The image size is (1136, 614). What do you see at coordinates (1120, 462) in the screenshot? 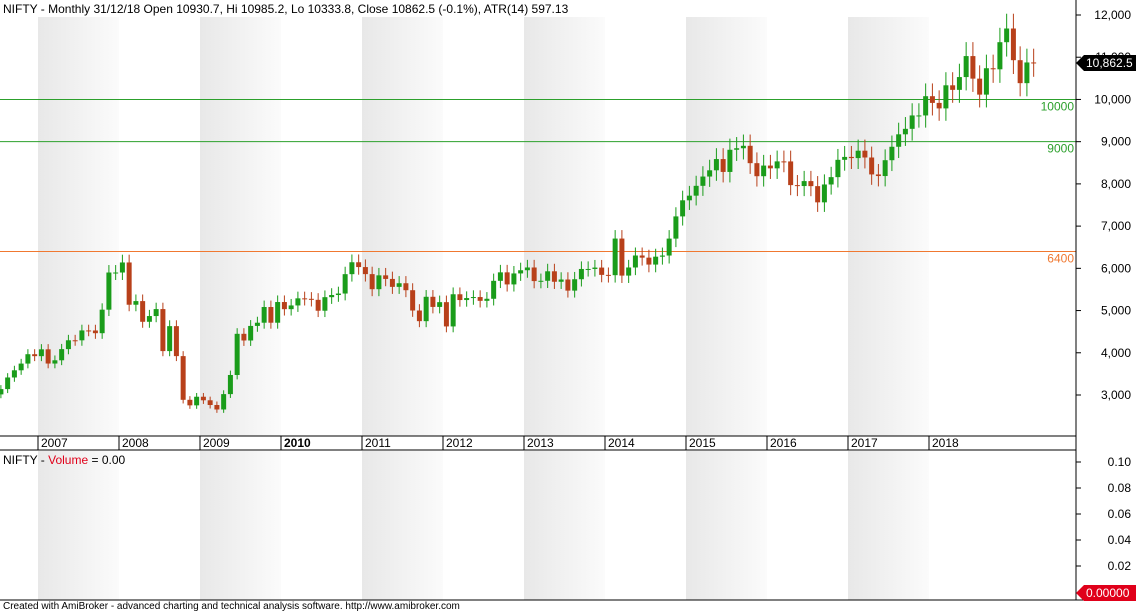
I see `volume-tick-label: 0.10` at bounding box center [1120, 462].